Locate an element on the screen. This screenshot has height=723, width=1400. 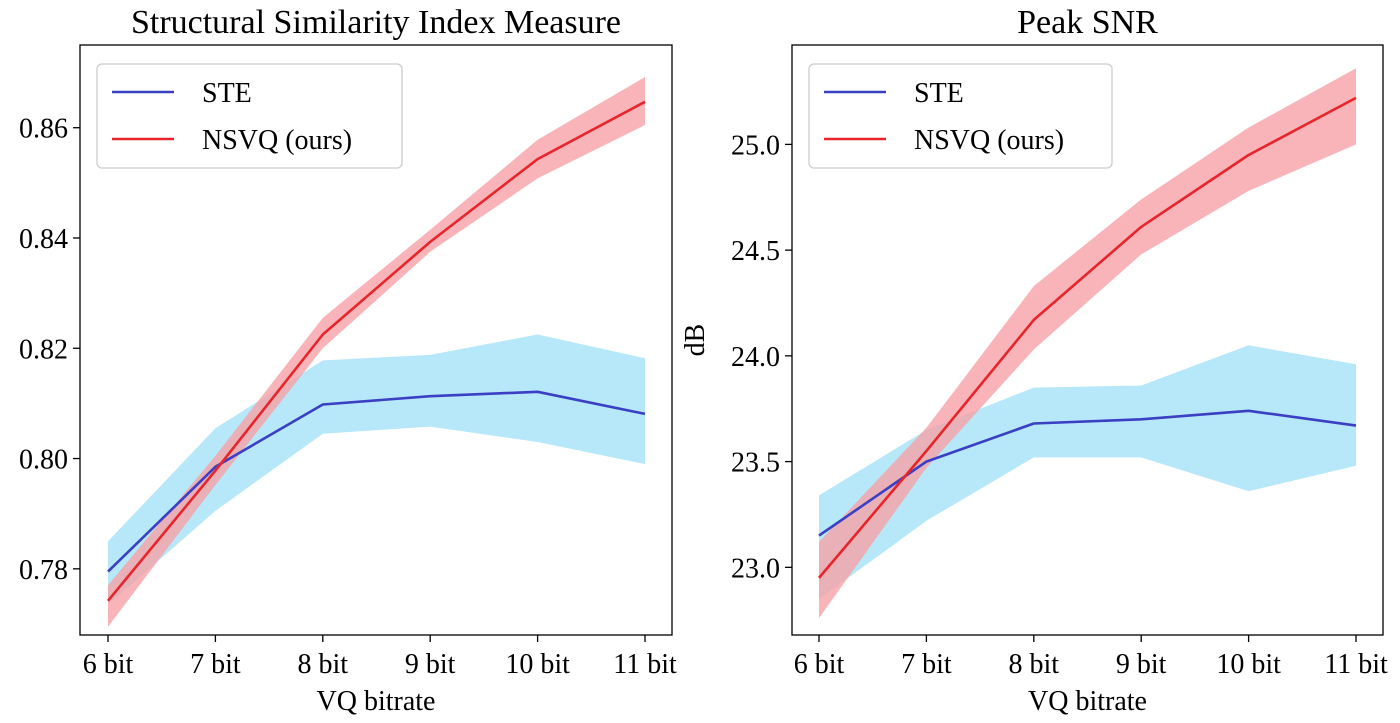
y-tick-label: 23.0 is located at coordinates (755, 568).